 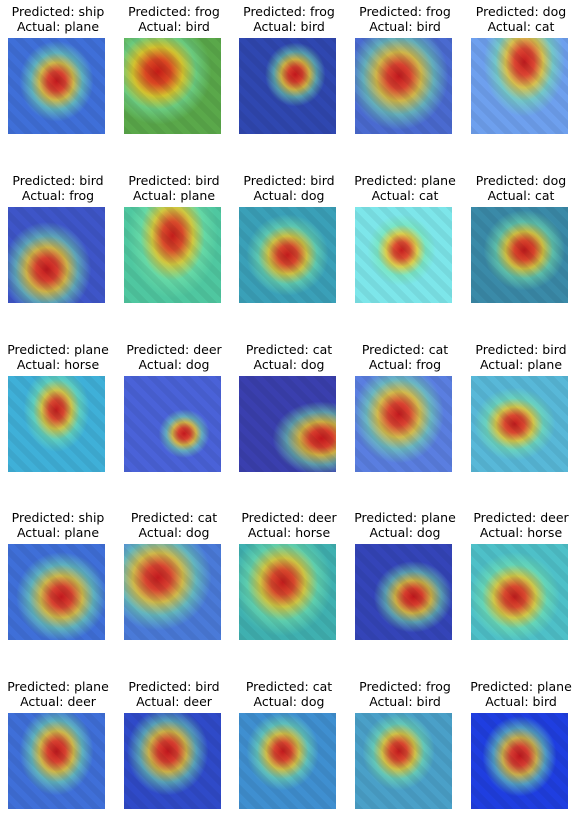 I want to click on predicted-value: bird, so click(x=207, y=180).